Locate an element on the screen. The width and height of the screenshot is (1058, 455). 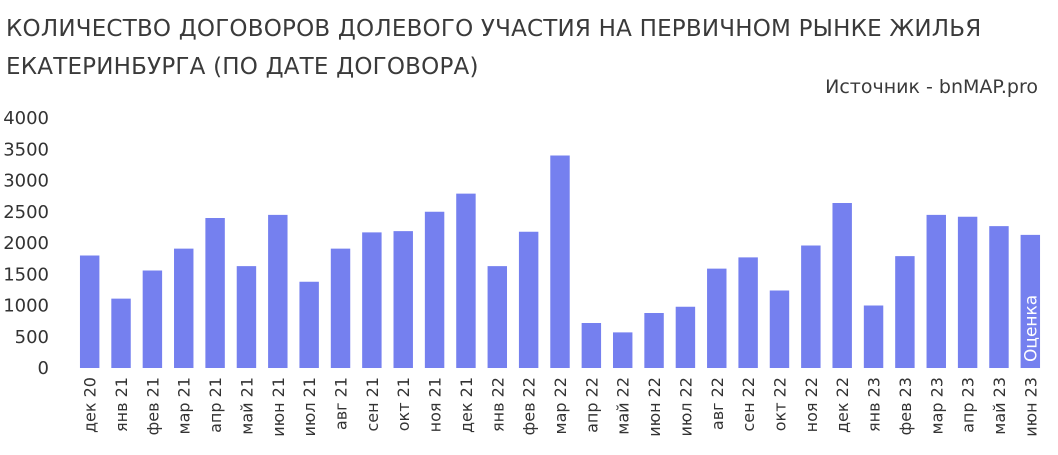
y-tick-label: 500 is located at coordinates (32, 337).